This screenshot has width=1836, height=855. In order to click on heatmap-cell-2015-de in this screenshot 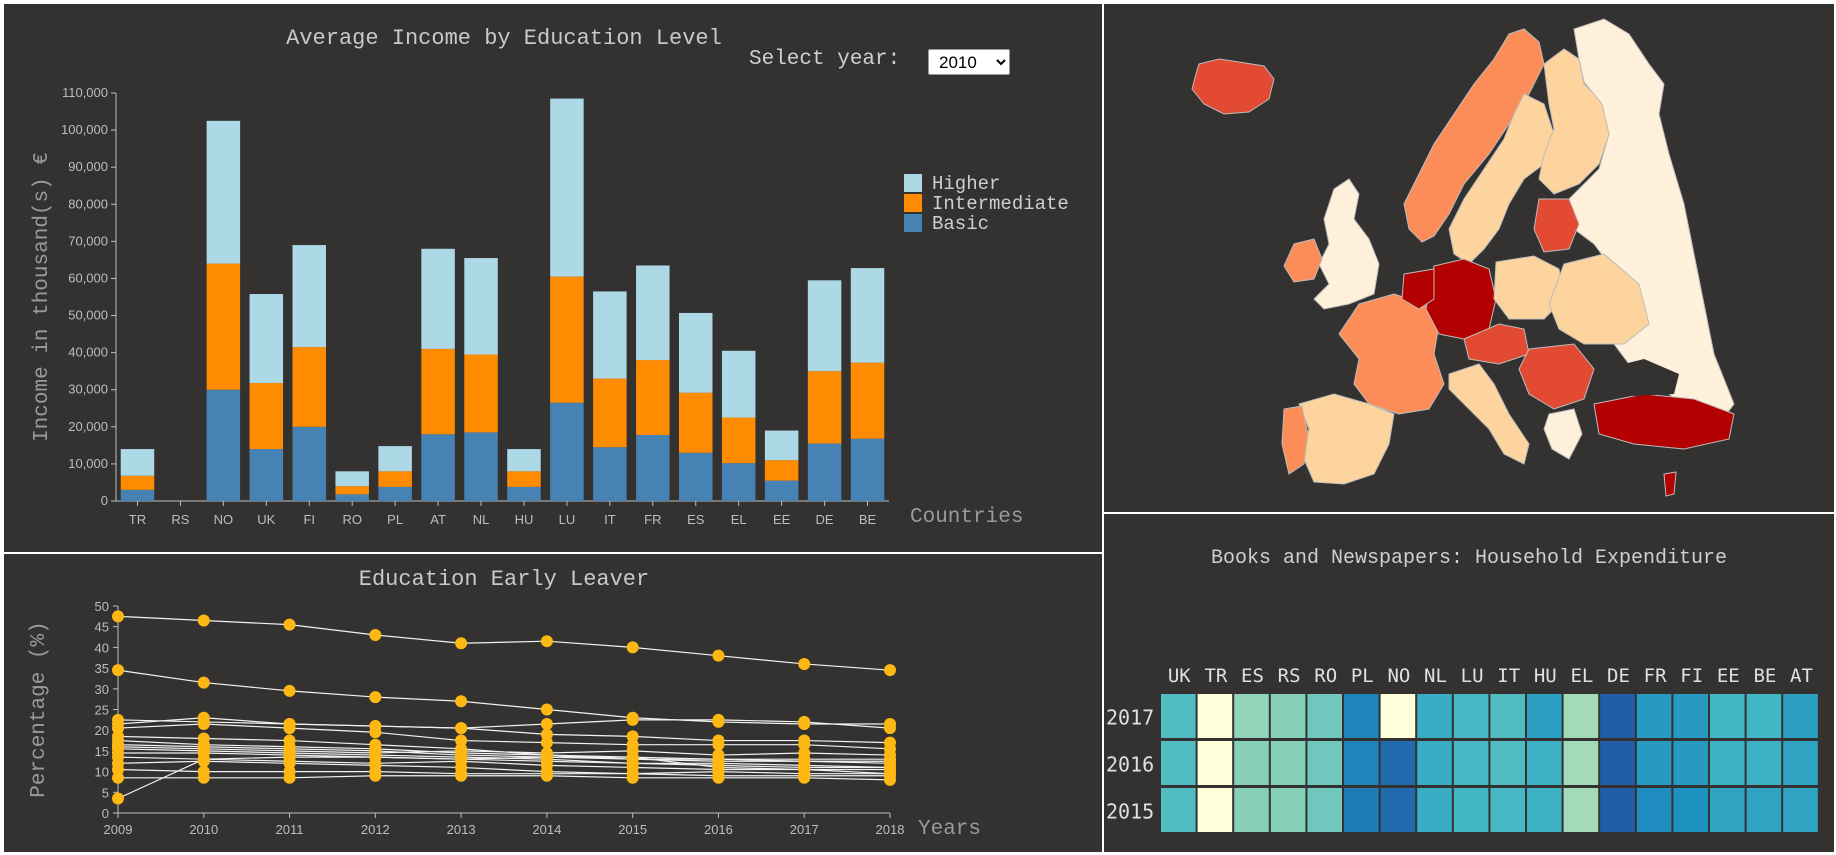, I will do `click(1617, 810)`.